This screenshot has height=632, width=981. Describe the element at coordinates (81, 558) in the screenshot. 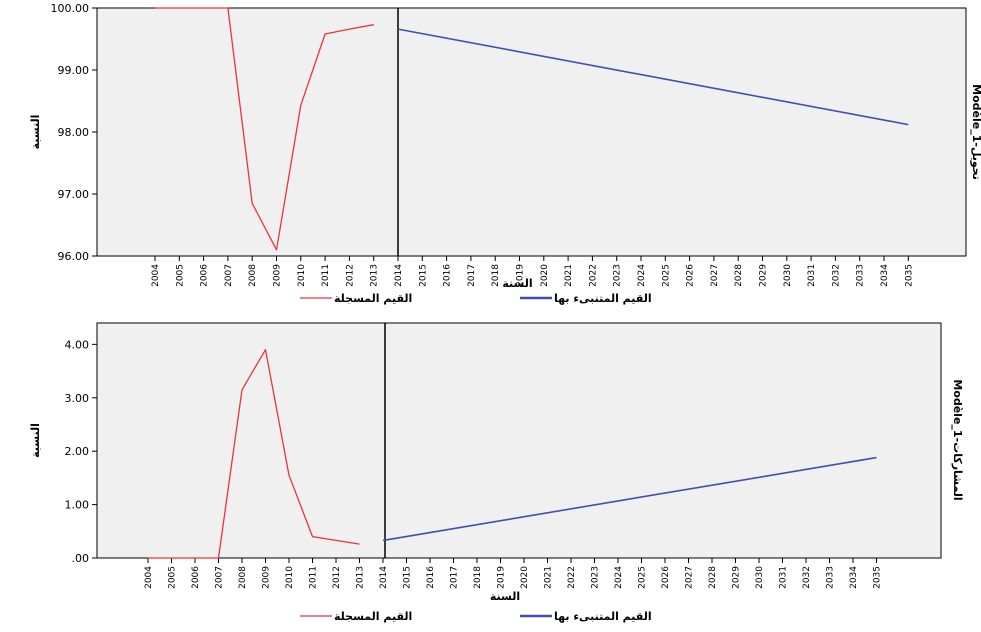

I see `y-tick-label: .00` at that location.